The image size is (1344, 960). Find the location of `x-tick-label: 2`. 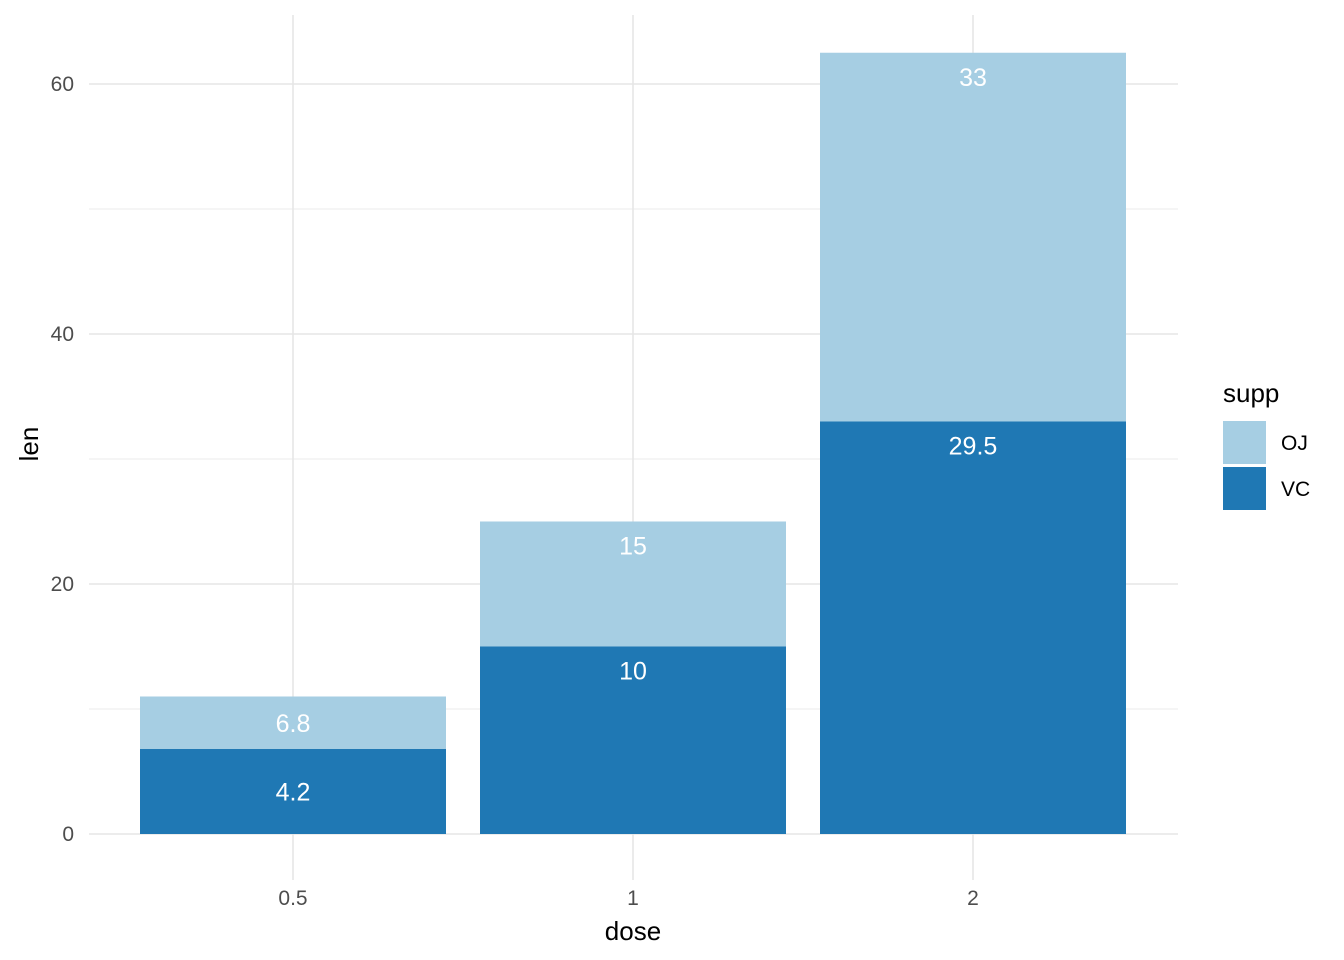

x-tick-label: 2 is located at coordinates (973, 898).